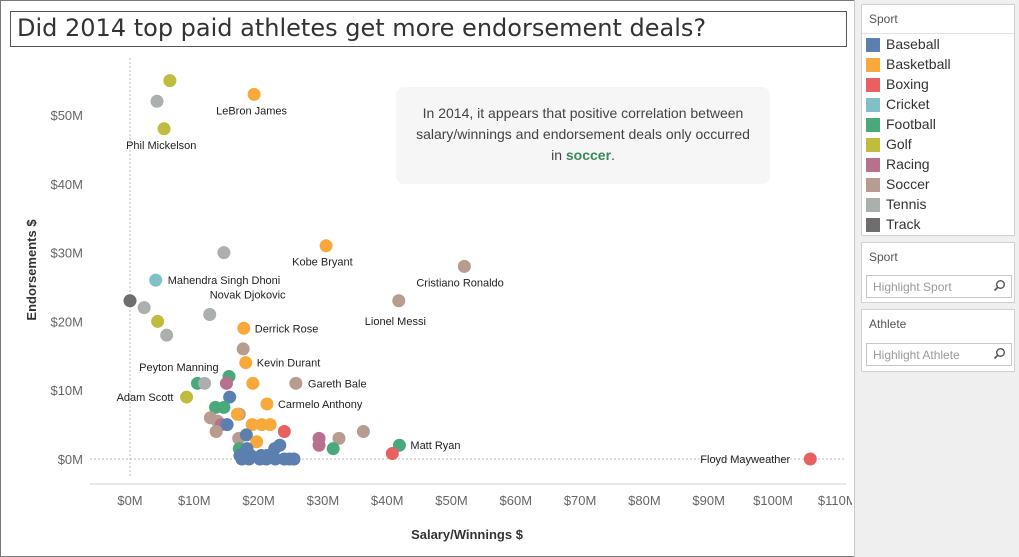 The height and width of the screenshot is (557, 1019). What do you see at coordinates (708, 500) in the screenshot?
I see `x-tick-label: $90M` at bounding box center [708, 500].